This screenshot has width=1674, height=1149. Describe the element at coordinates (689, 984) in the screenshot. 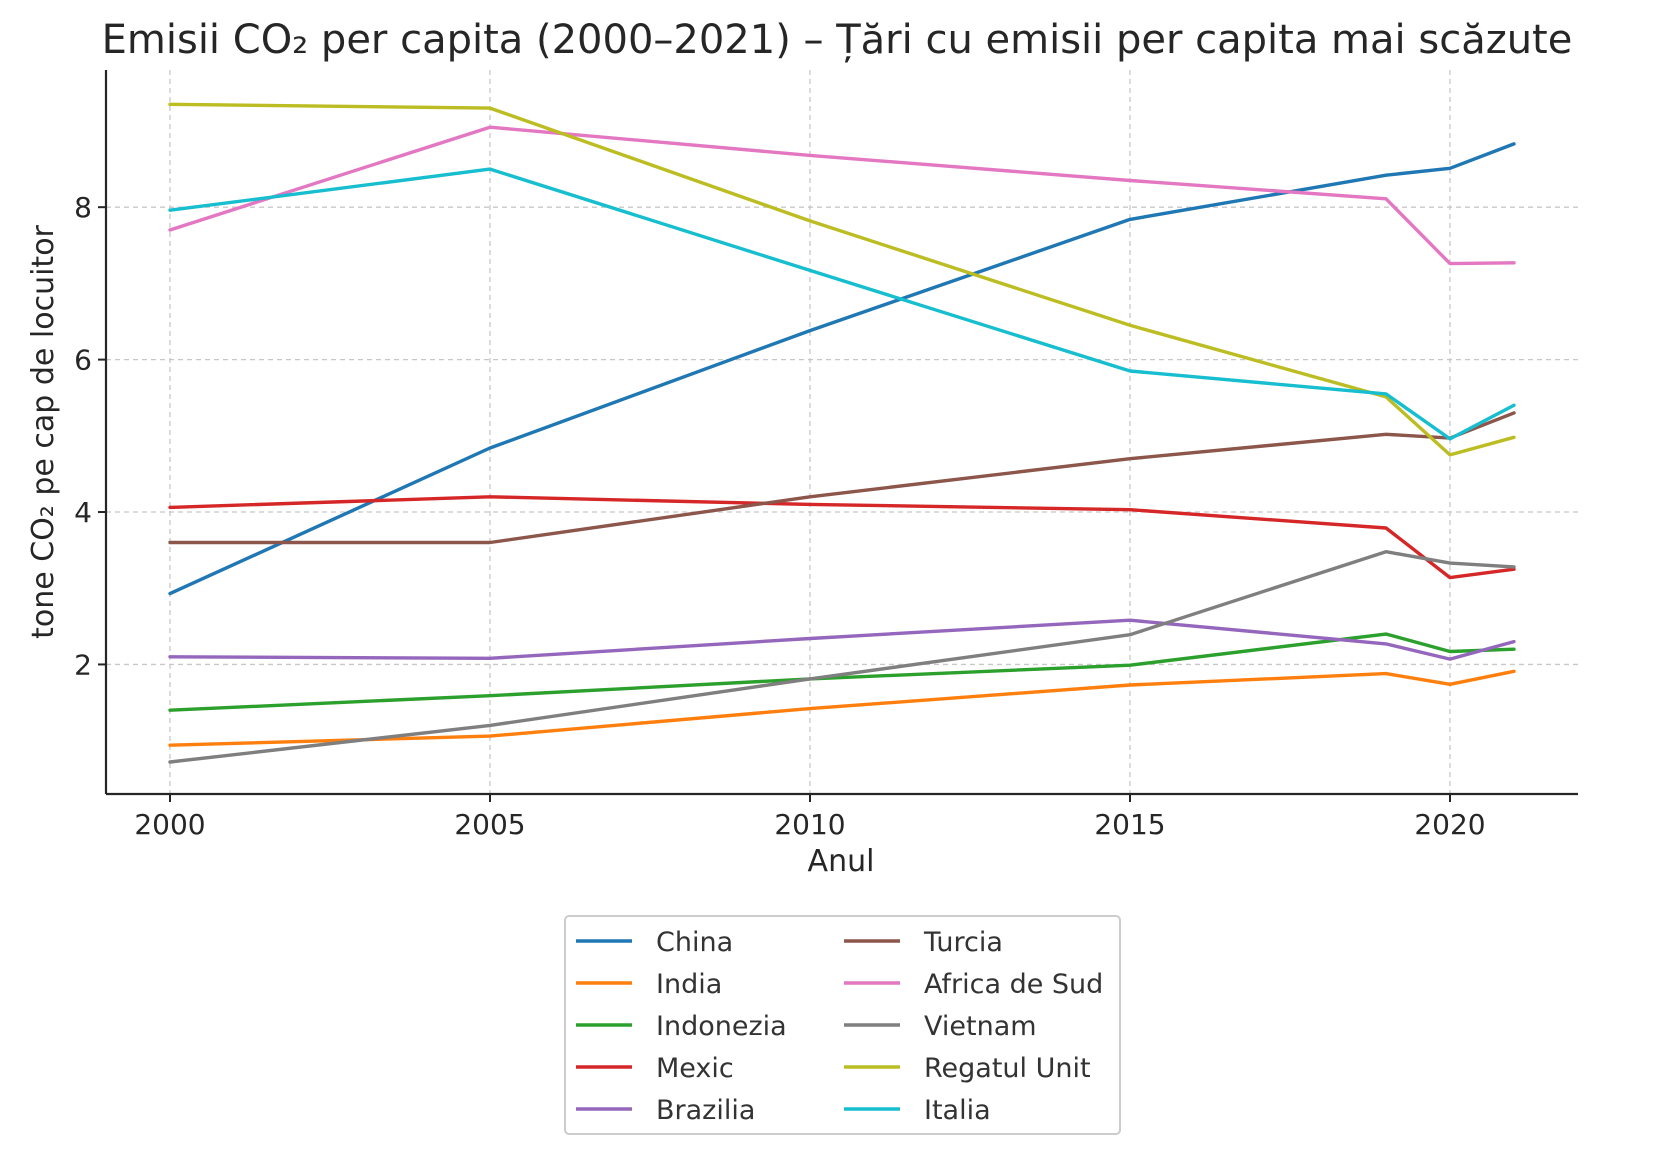

I see `legend-label: India` at that location.